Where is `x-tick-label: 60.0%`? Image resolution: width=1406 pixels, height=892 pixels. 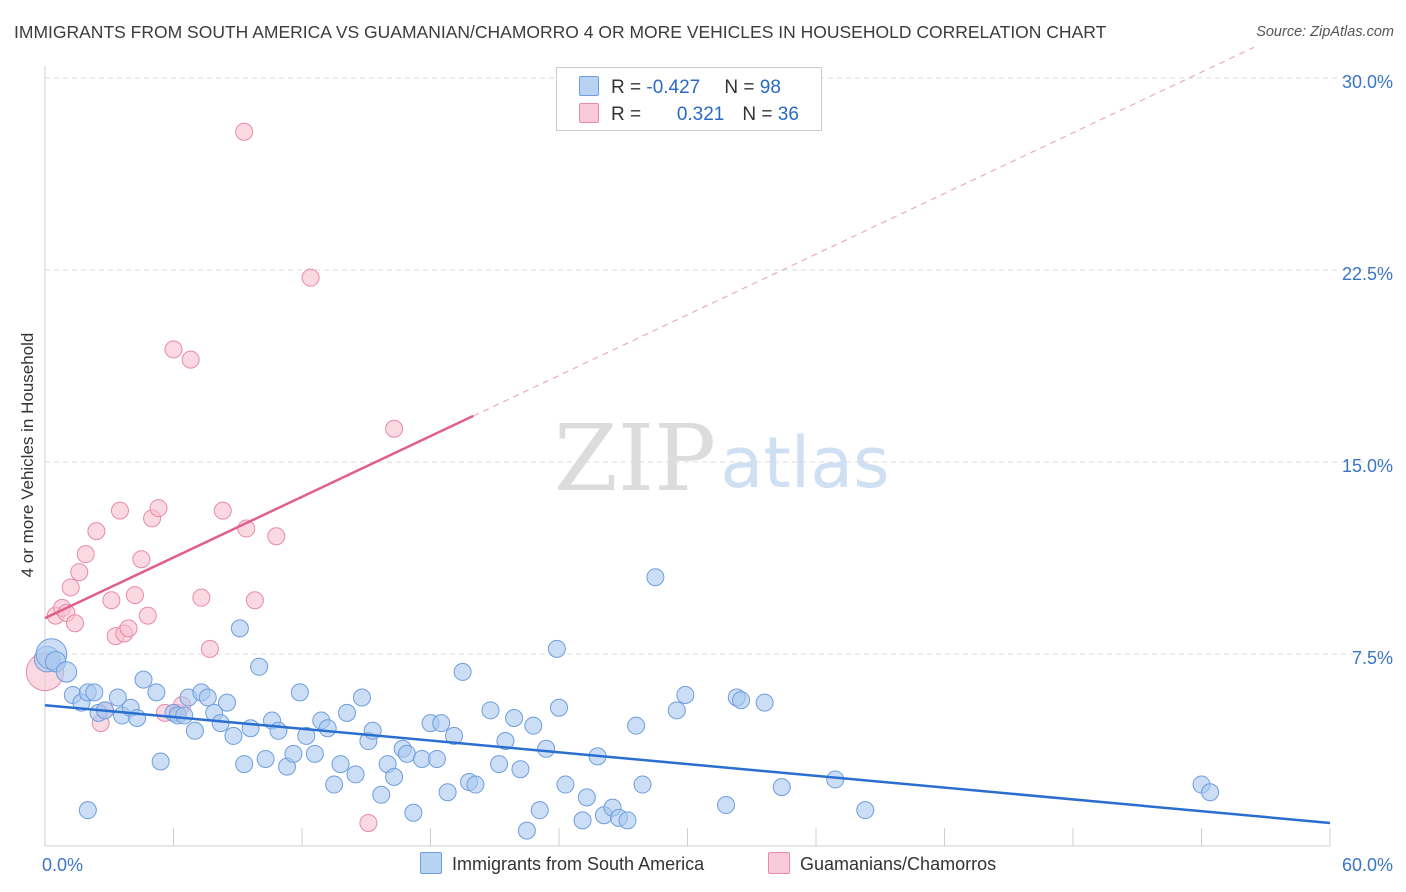
x-tick-label: 60.0% is located at coordinates (1367, 865).